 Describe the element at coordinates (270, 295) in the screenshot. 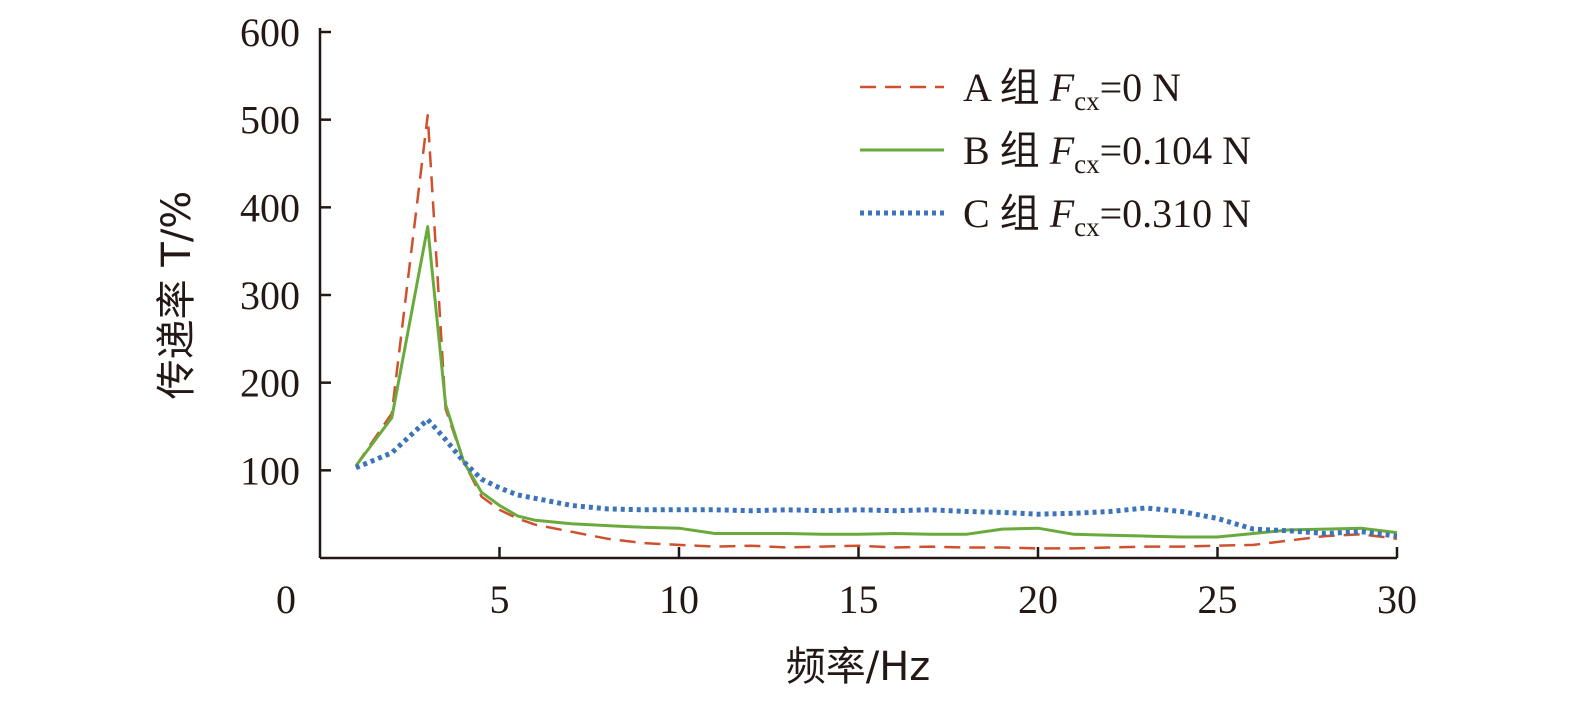

I see `y-tick-label: 300` at that location.